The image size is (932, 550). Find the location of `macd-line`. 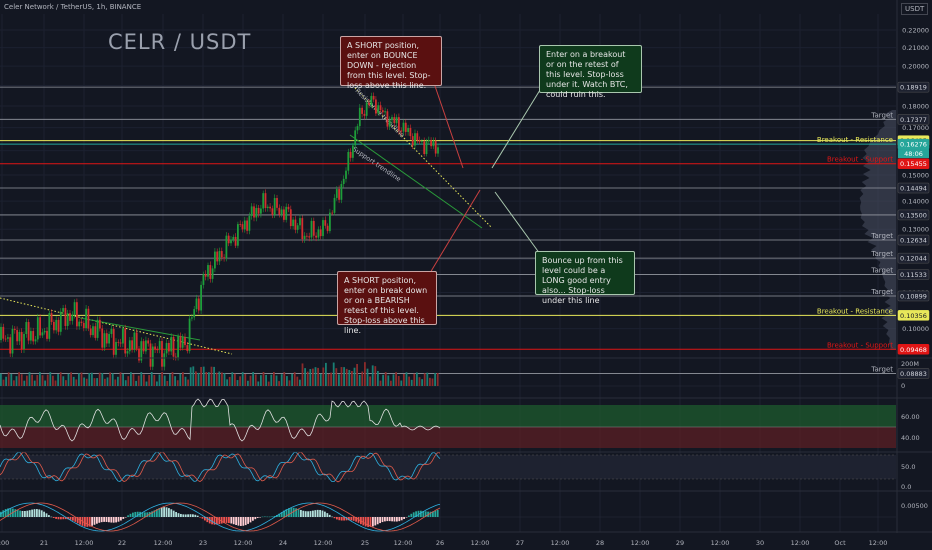

macd-line is located at coordinates (220, 517).